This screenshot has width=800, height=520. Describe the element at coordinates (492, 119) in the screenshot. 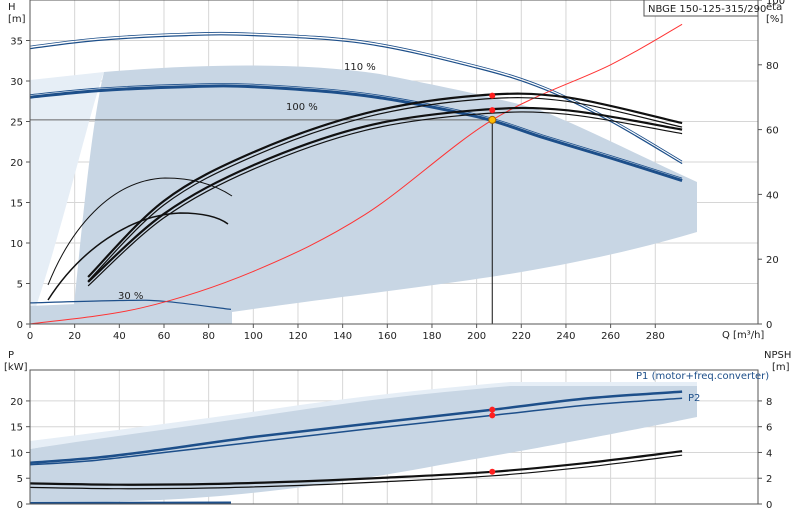

I see `duty-point` at that location.